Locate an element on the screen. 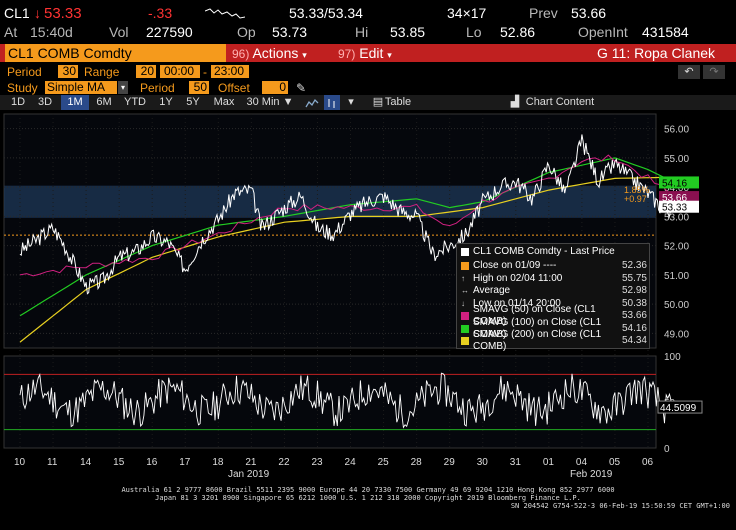 The width and height of the screenshot is (736, 530). legend-close-swatch is located at coordinates (465, 266).